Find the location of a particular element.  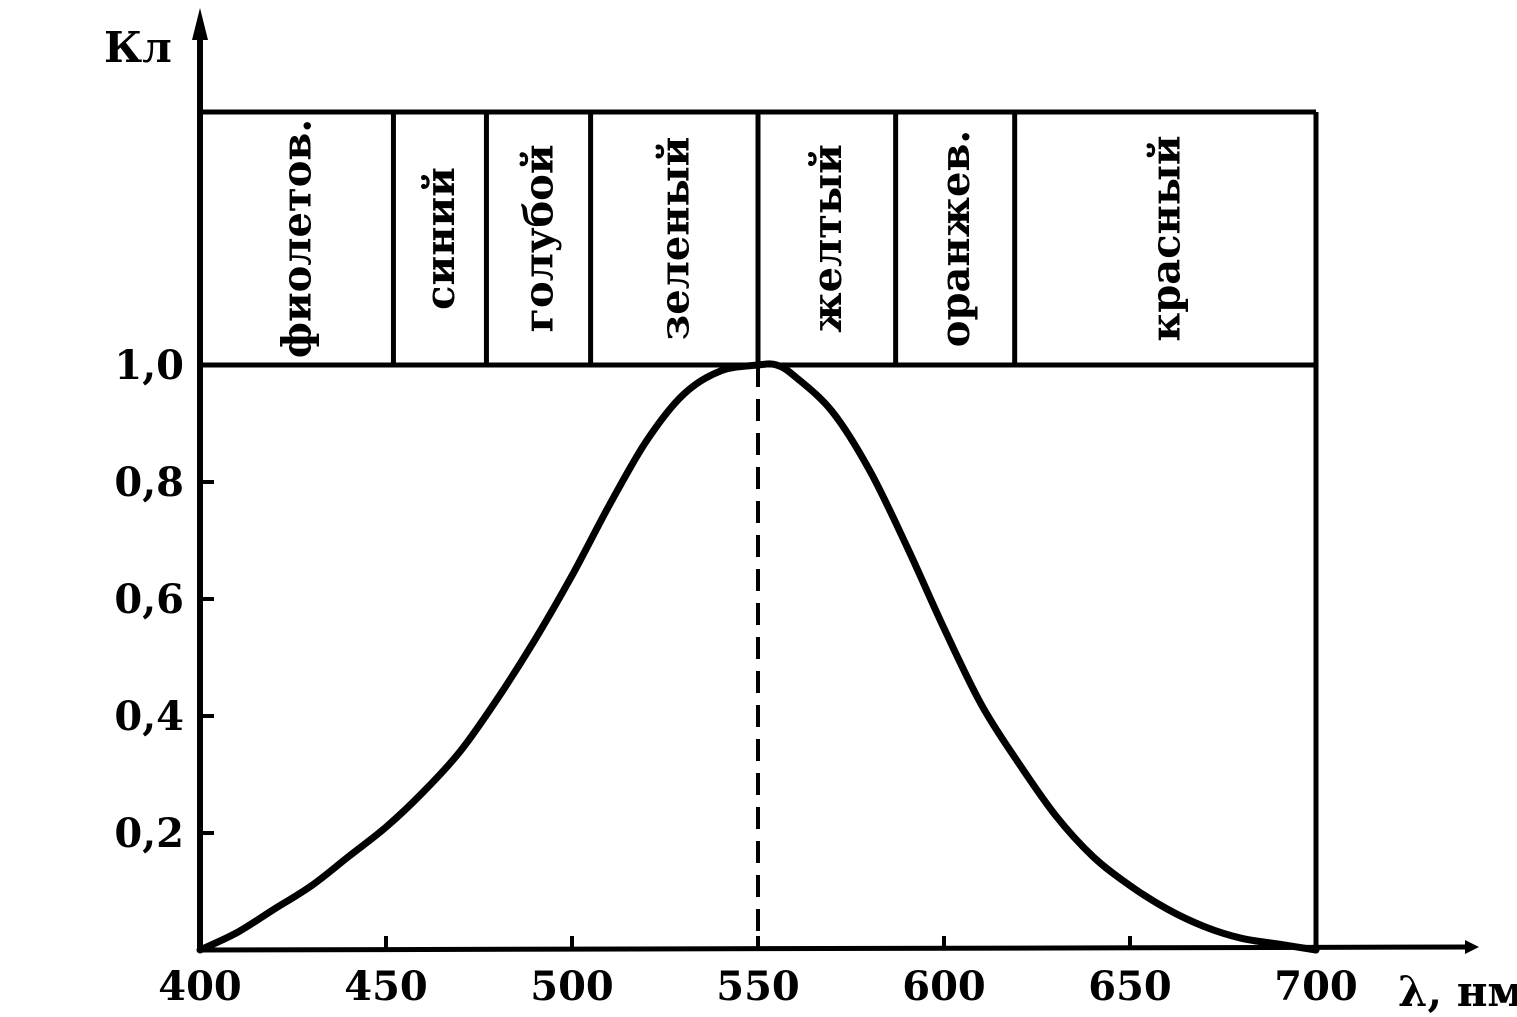

band-label: фиолетов. is located at coordinates (297, 238).